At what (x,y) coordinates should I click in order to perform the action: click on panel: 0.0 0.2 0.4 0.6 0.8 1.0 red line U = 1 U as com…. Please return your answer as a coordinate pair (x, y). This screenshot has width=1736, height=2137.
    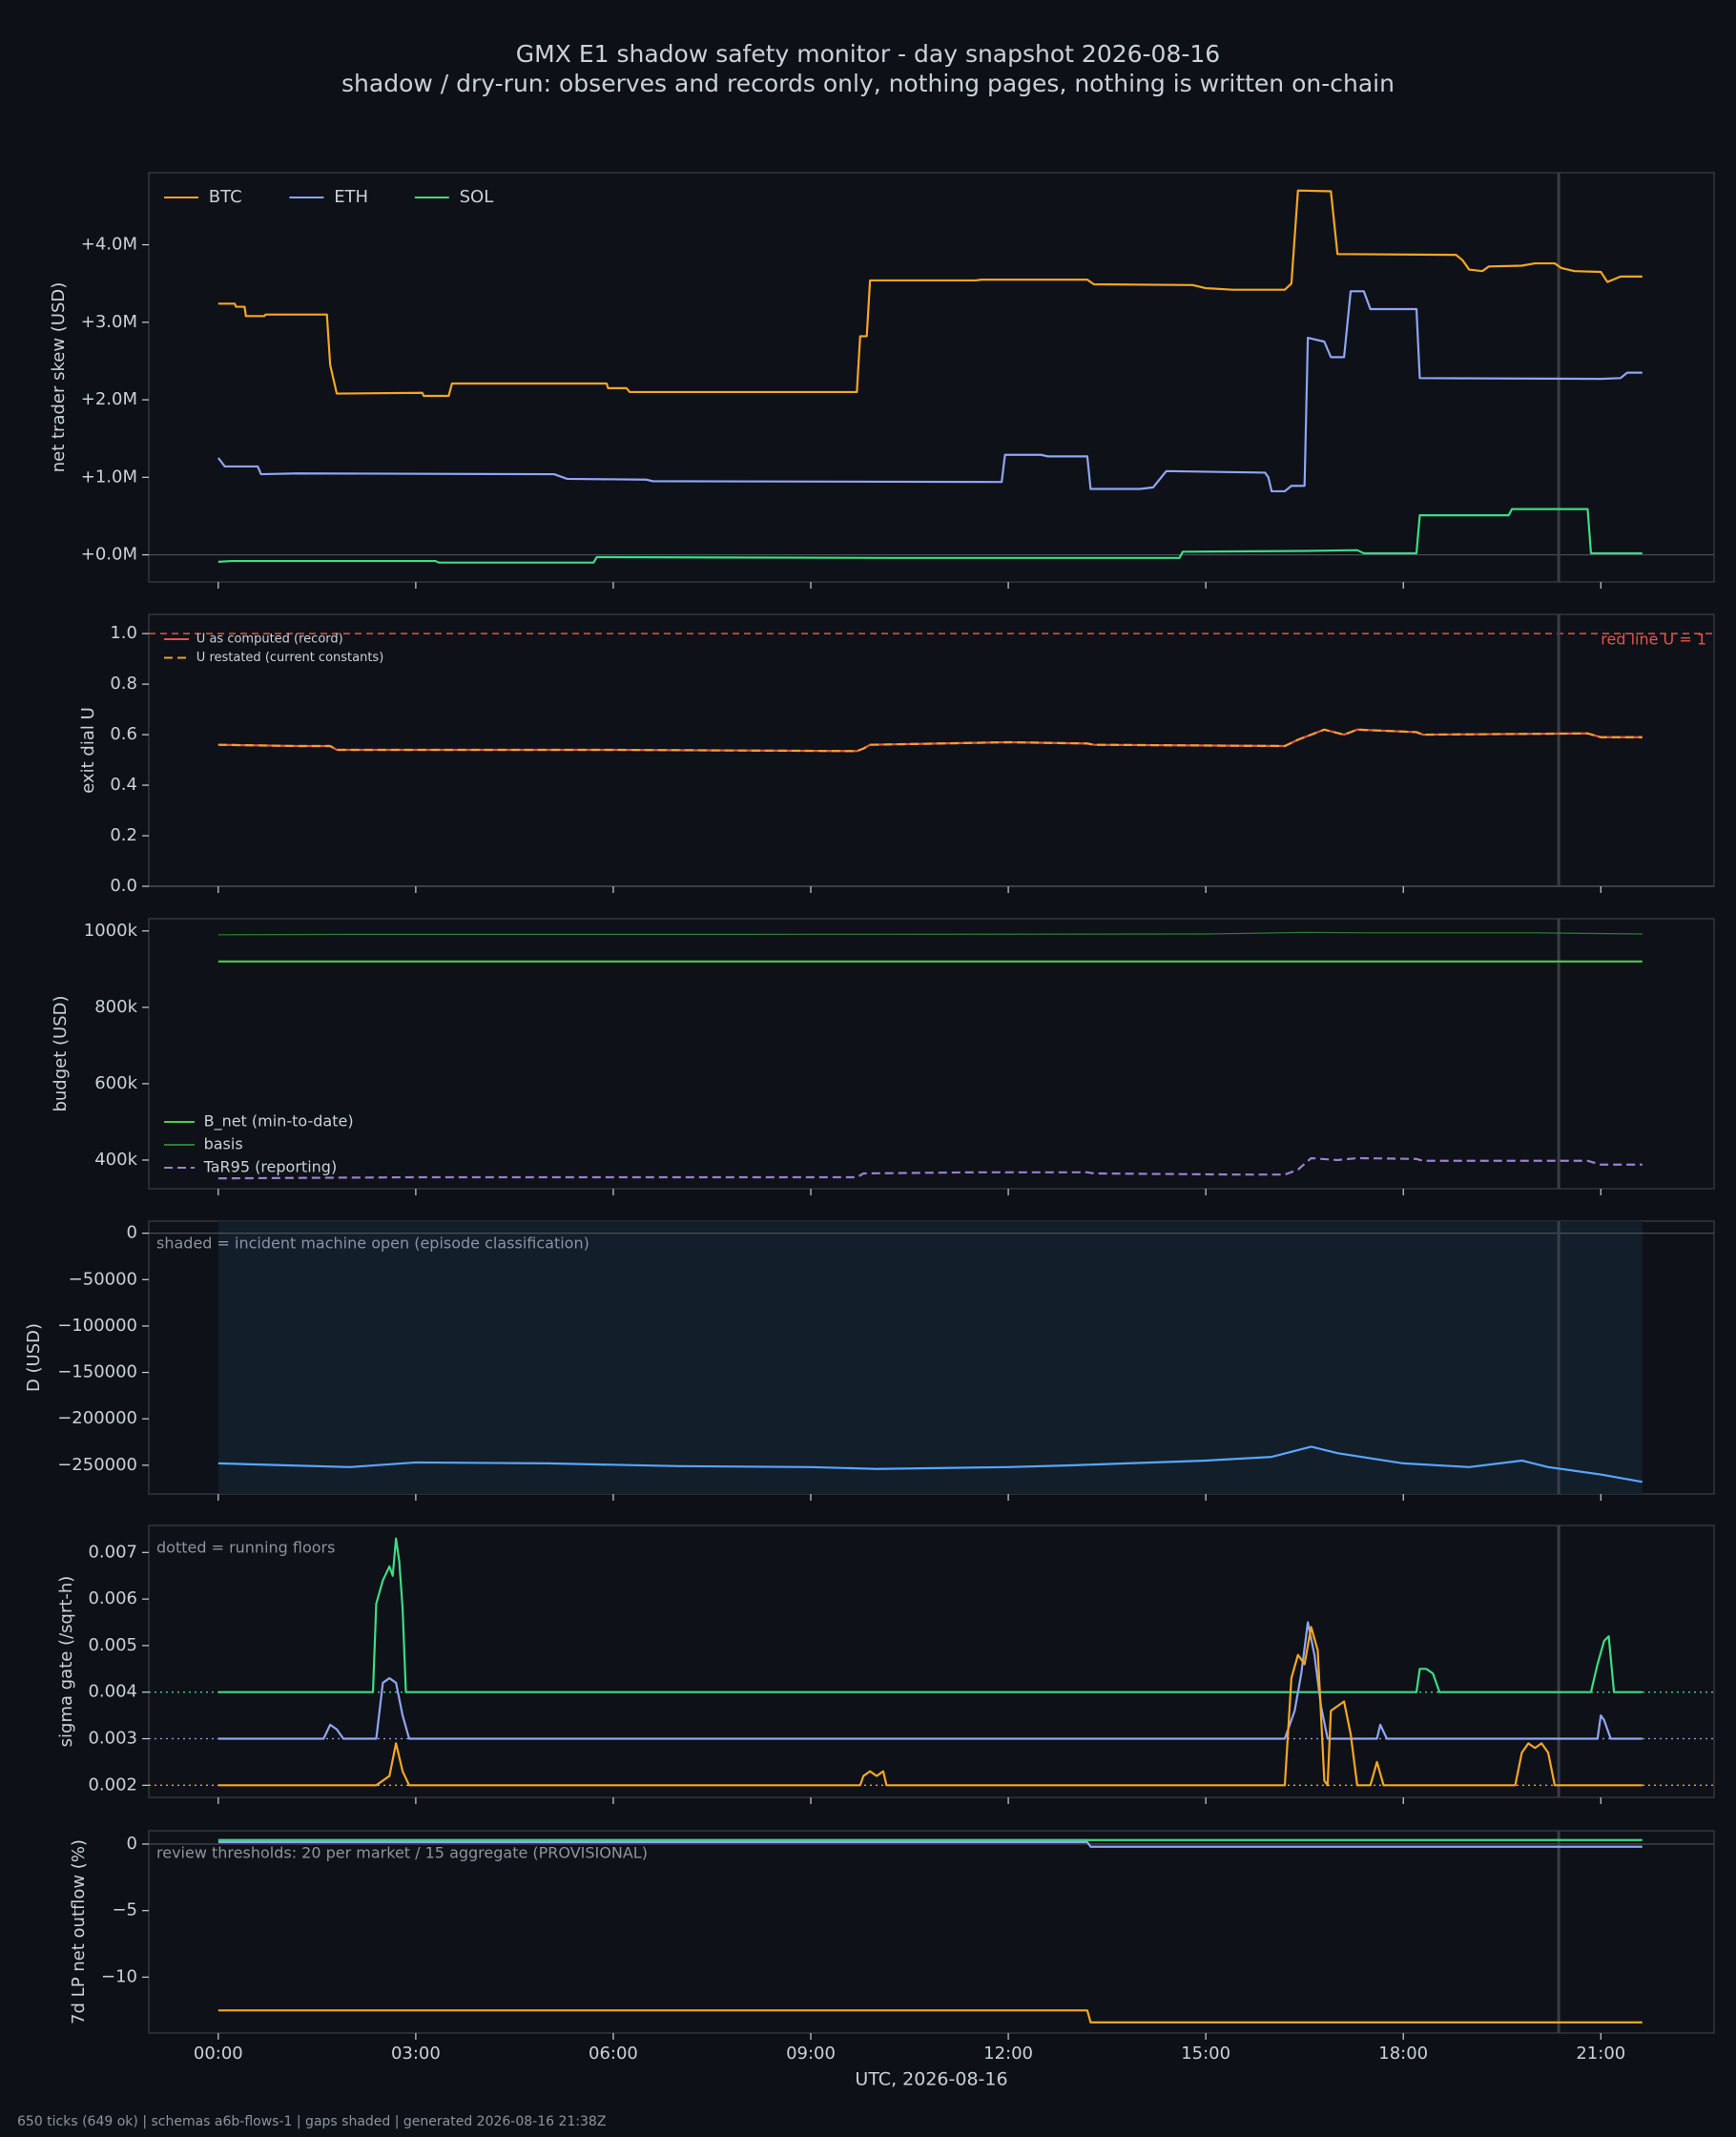
    Looking at the image, I should click on (896, 754).